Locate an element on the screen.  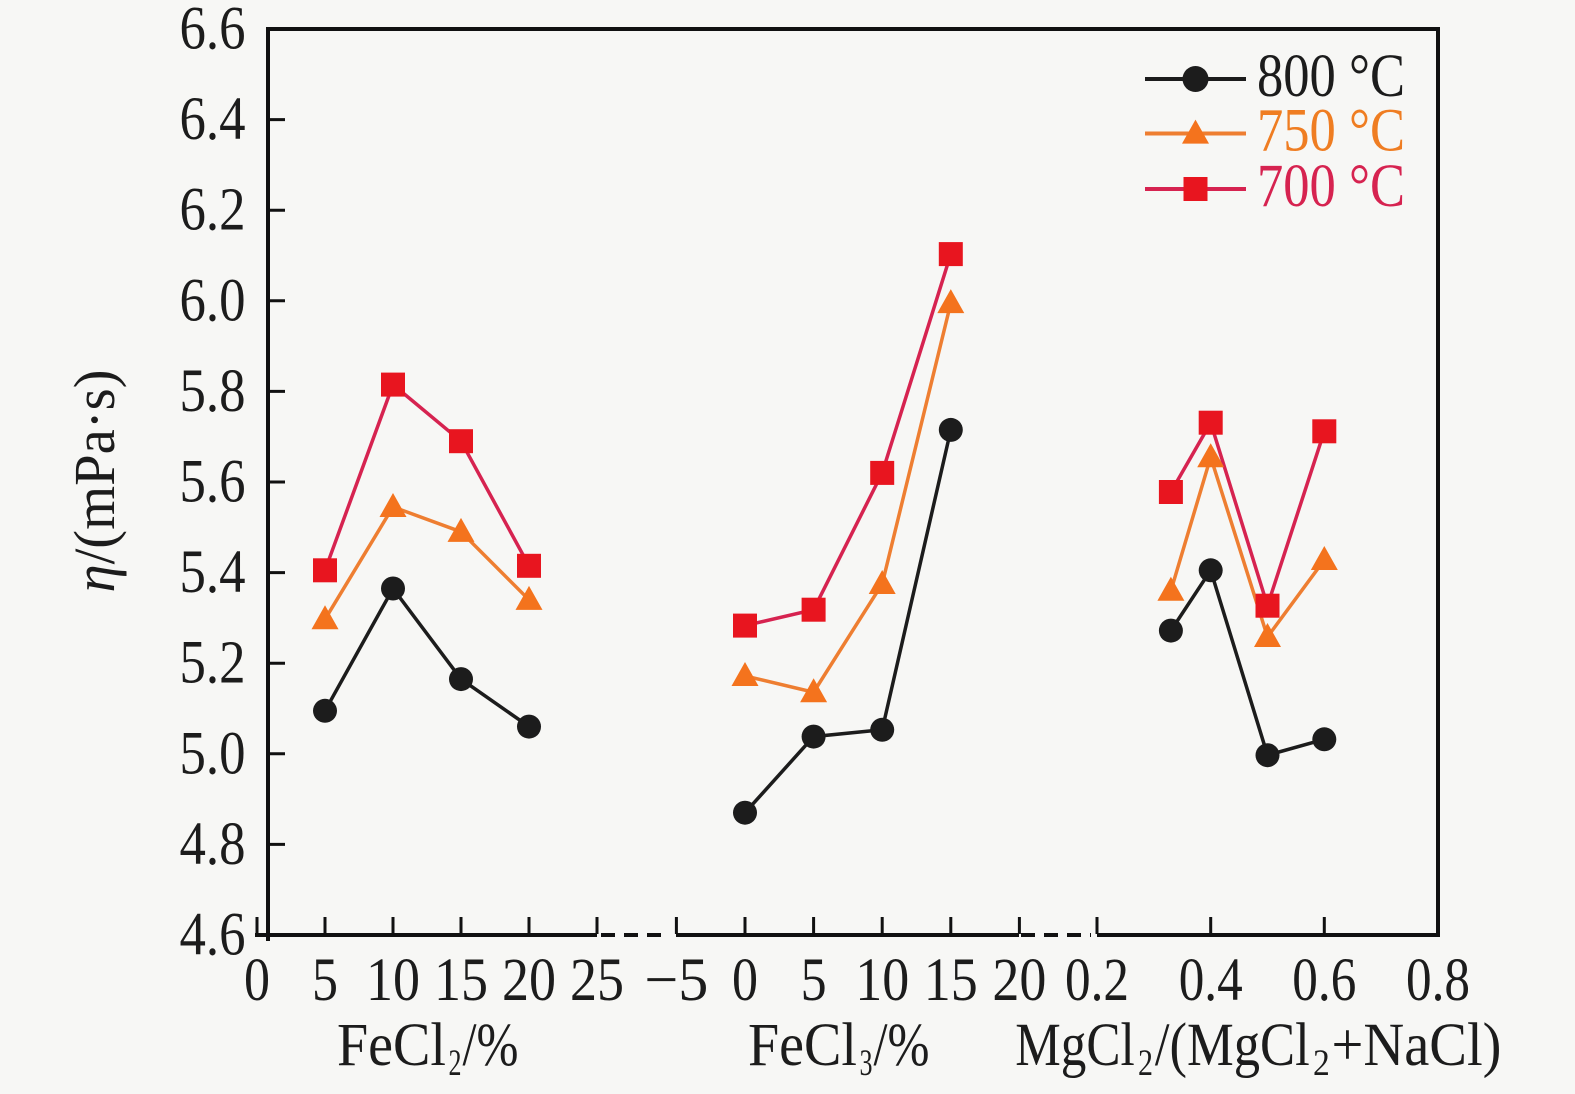
svg-text: 25 is located at coordinates (597, 980).